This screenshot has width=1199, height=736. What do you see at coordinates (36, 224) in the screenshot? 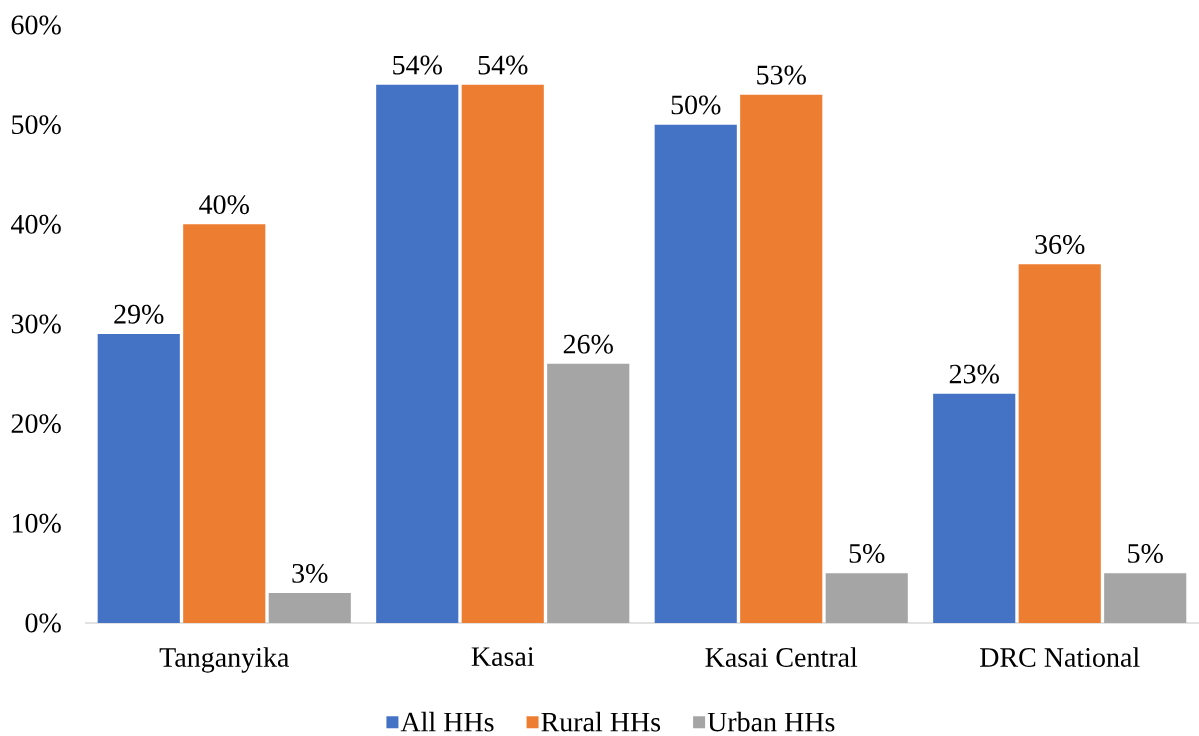
I see `y-tick-label: 40%` at bounding box center [36, 224].